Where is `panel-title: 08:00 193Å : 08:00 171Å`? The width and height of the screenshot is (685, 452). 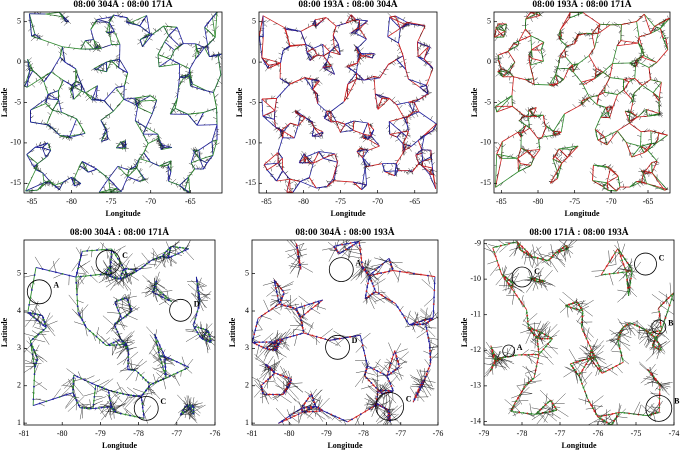
panel-title: 08:00 193Å : 08:00 171Å is located at coordinates (581, 5).